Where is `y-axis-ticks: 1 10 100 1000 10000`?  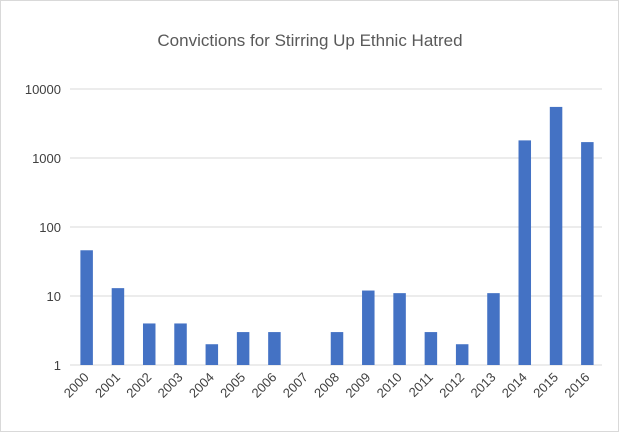 y-axis-ticks: 1 10 100 1000 10000 is located at coordinates (43, 227).